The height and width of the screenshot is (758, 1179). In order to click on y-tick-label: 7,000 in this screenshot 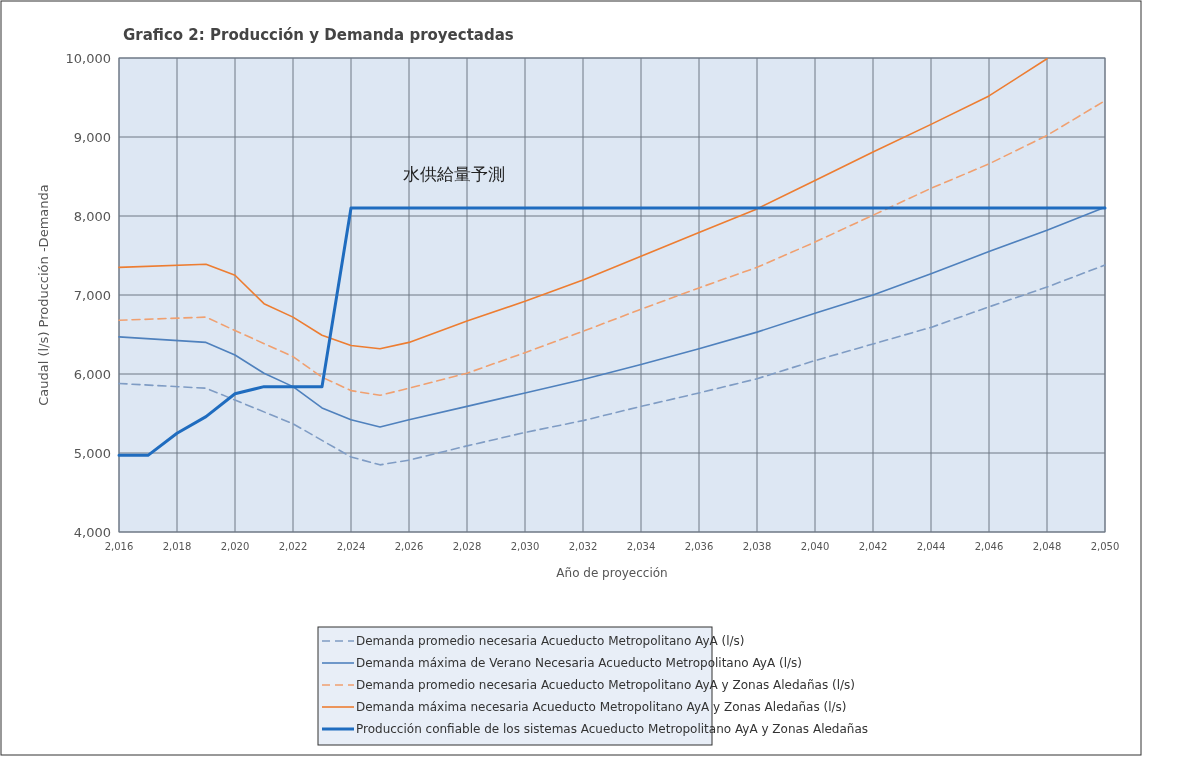, I will do `click(92, 295)`.